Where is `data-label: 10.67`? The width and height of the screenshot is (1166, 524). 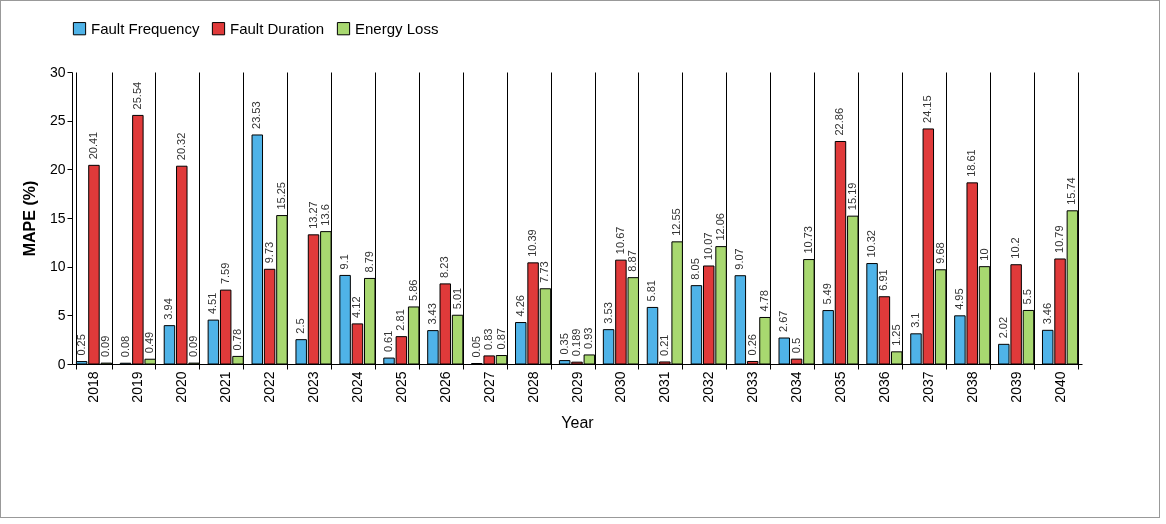 data-label: 10.67 is located at coordinates (619, 240).